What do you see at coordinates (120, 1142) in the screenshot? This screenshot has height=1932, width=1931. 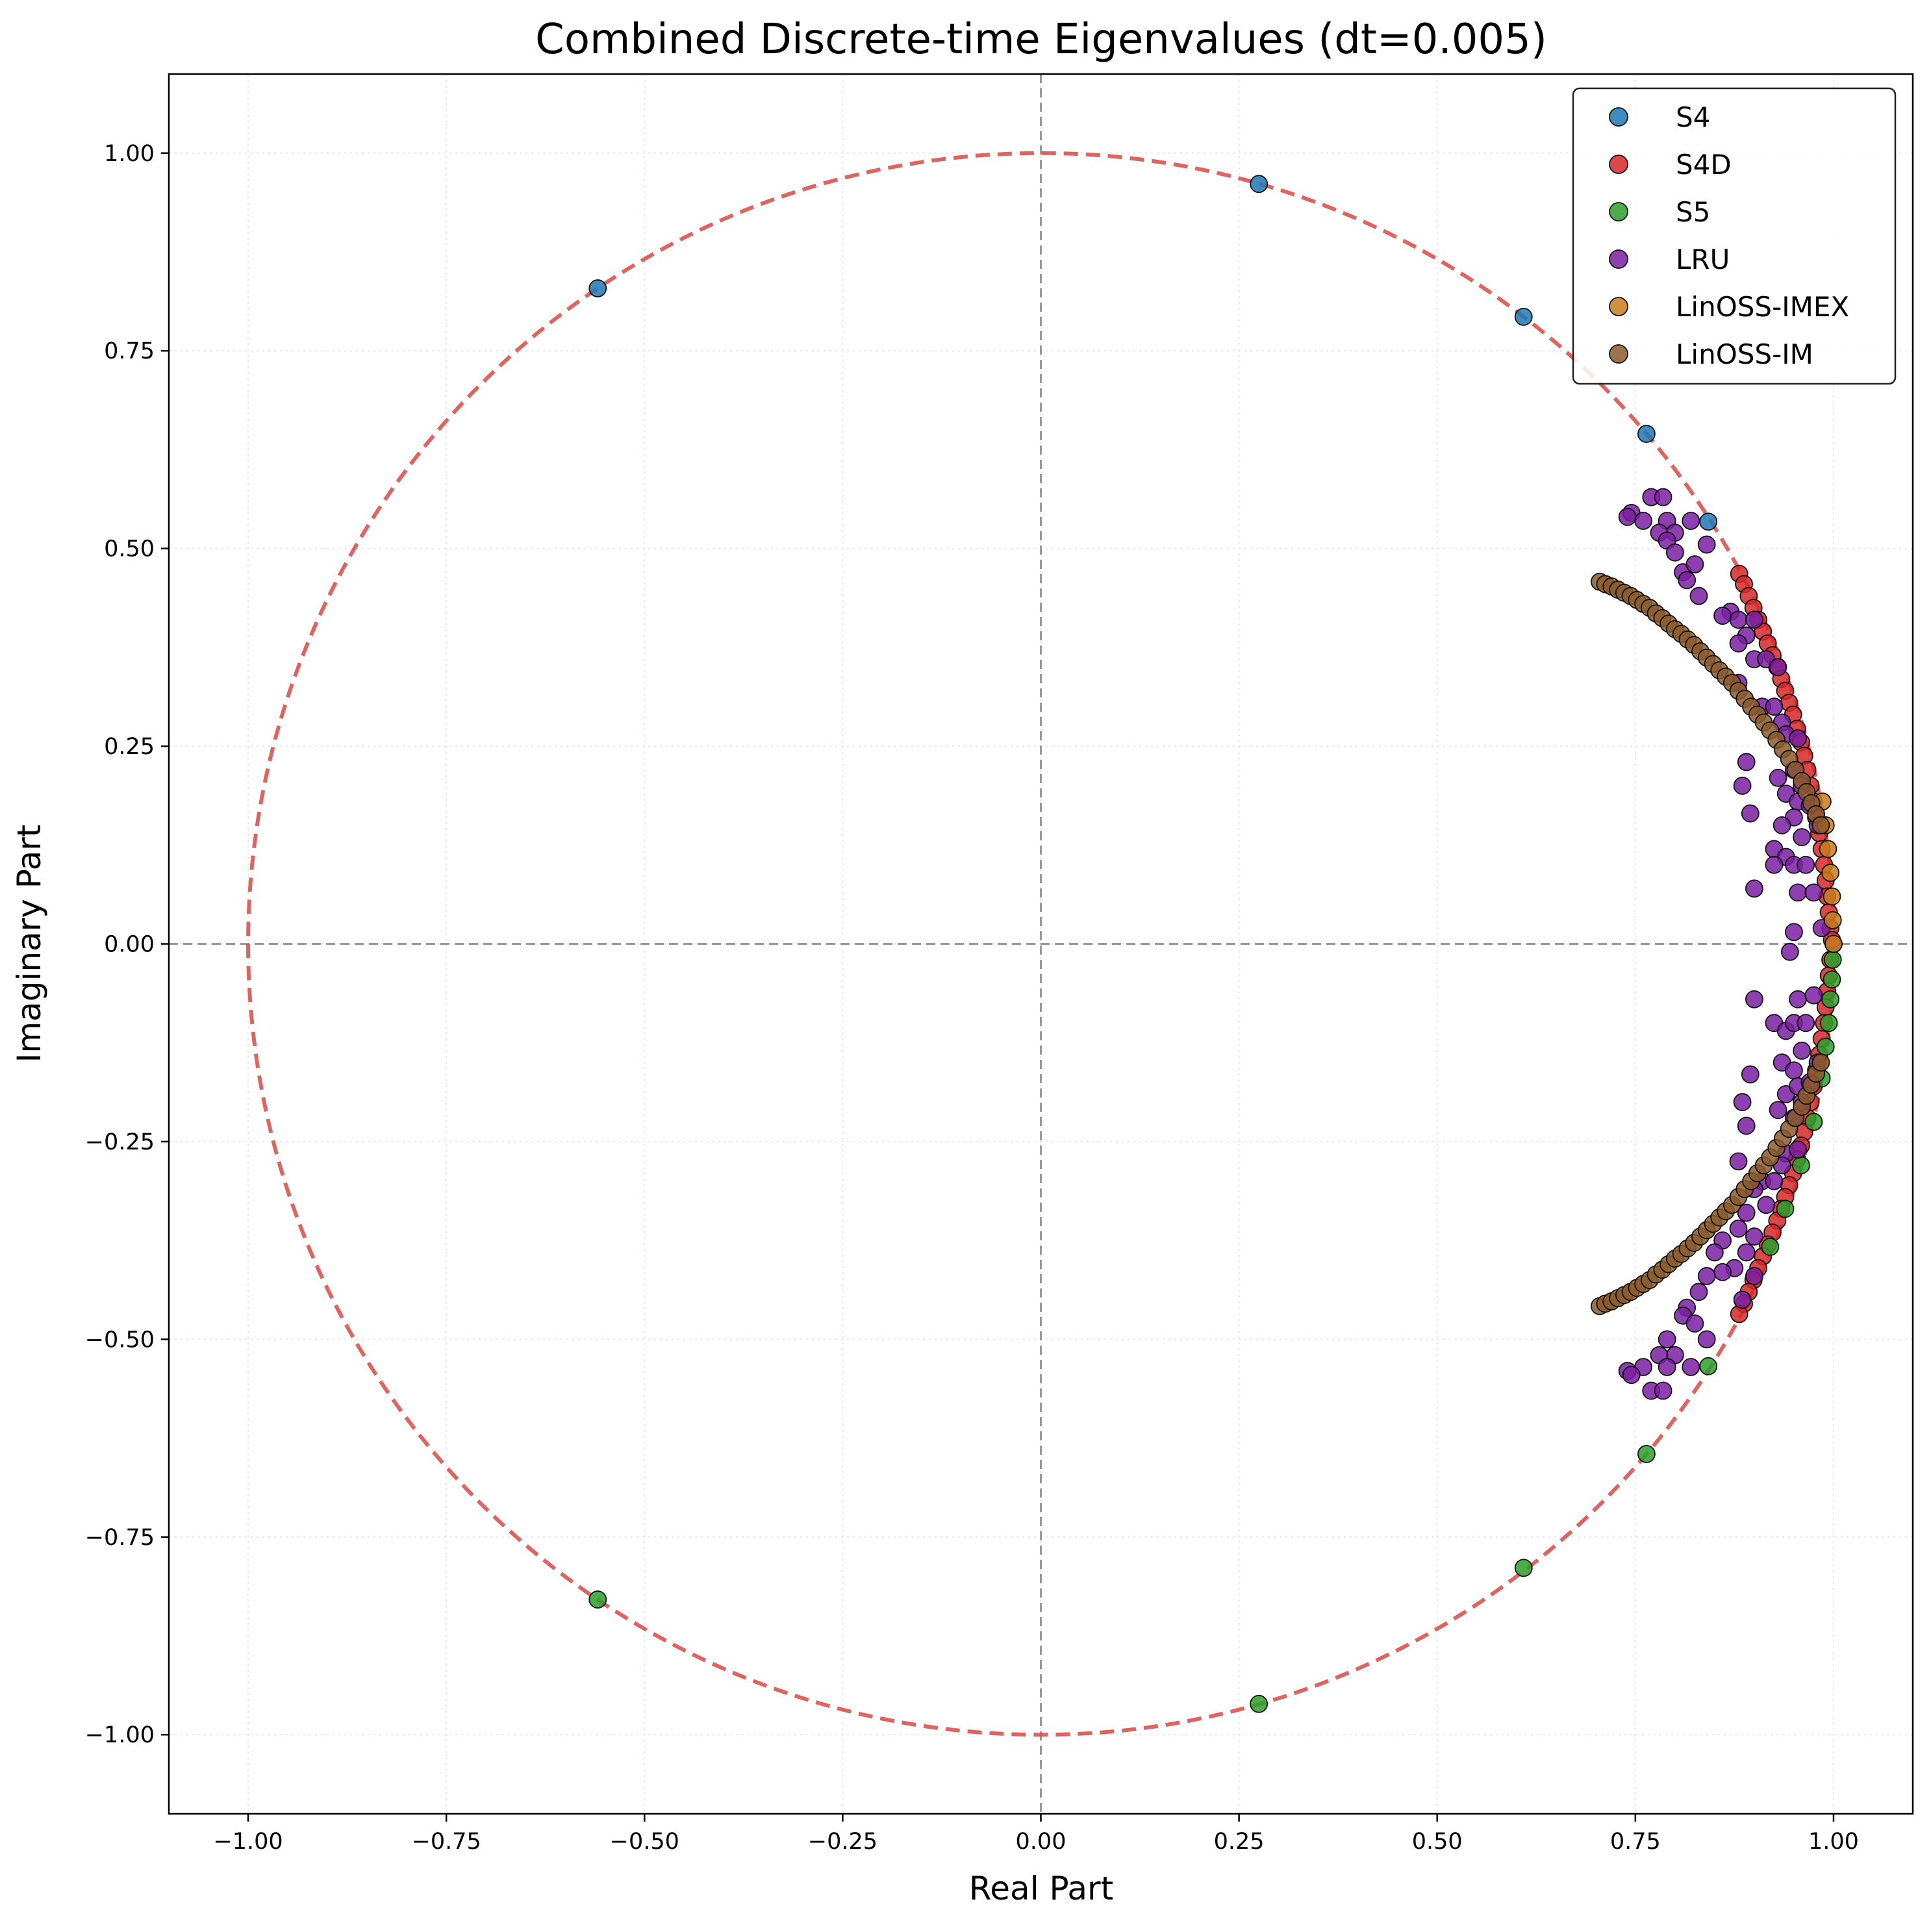 I see `y-tick-label: −0.25` at bounding box center [120, 1142].